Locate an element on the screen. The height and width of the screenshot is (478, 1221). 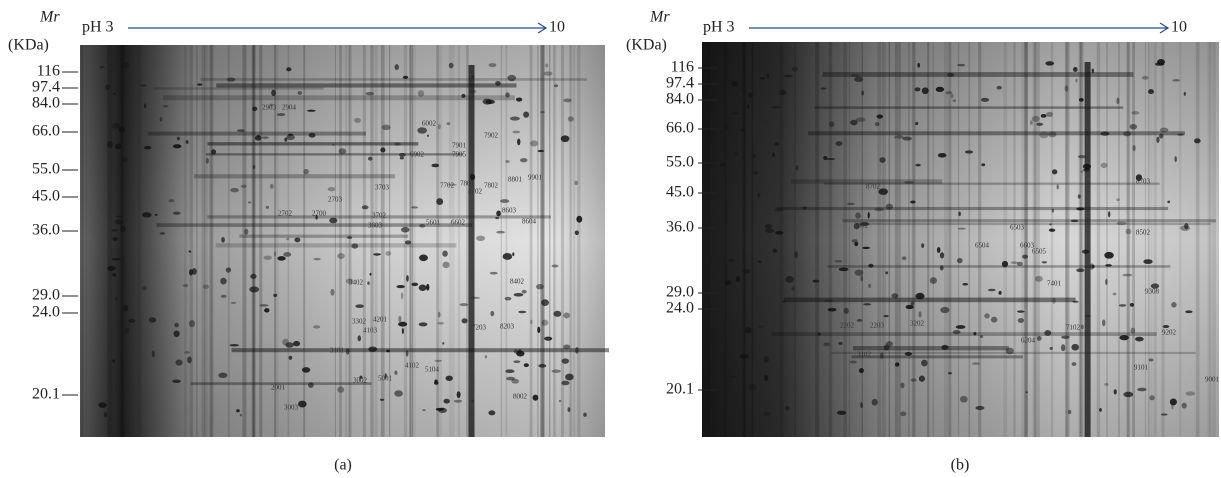
spot-label: 7702 is located at coordinates (447, 186).